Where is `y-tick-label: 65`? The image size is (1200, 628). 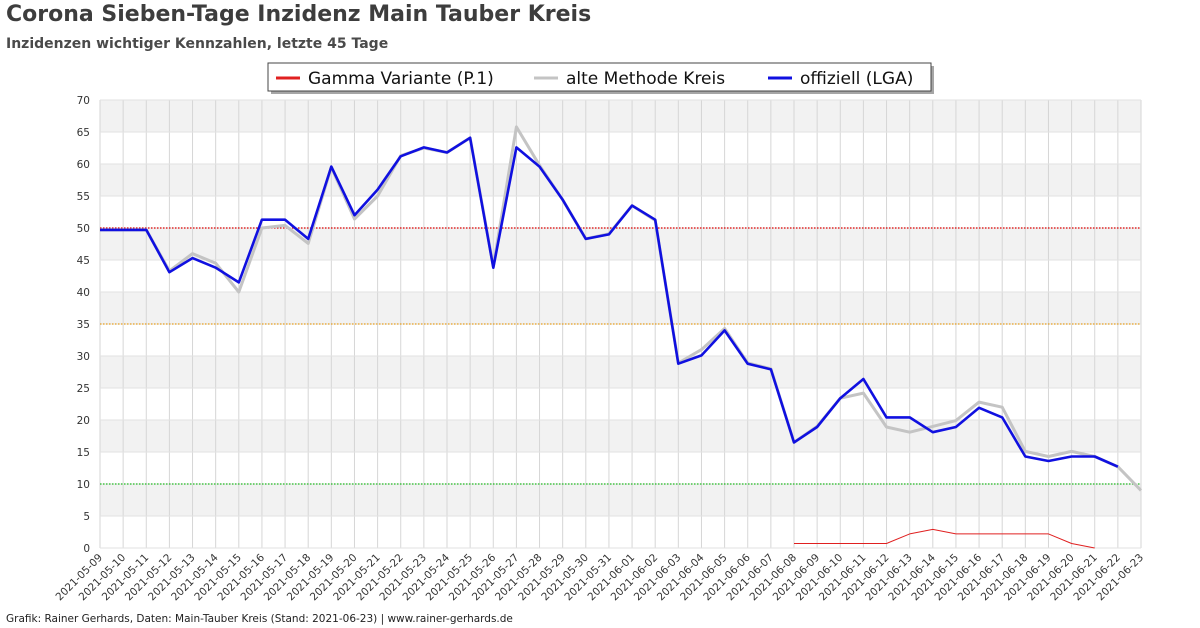
y-tick-label: 65 is located at coordinates (83, 133).